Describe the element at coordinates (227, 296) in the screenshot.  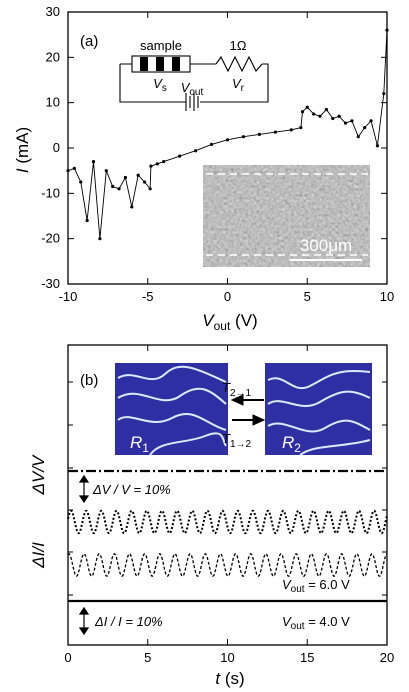
I see `x-tick-label: 0` at that location.